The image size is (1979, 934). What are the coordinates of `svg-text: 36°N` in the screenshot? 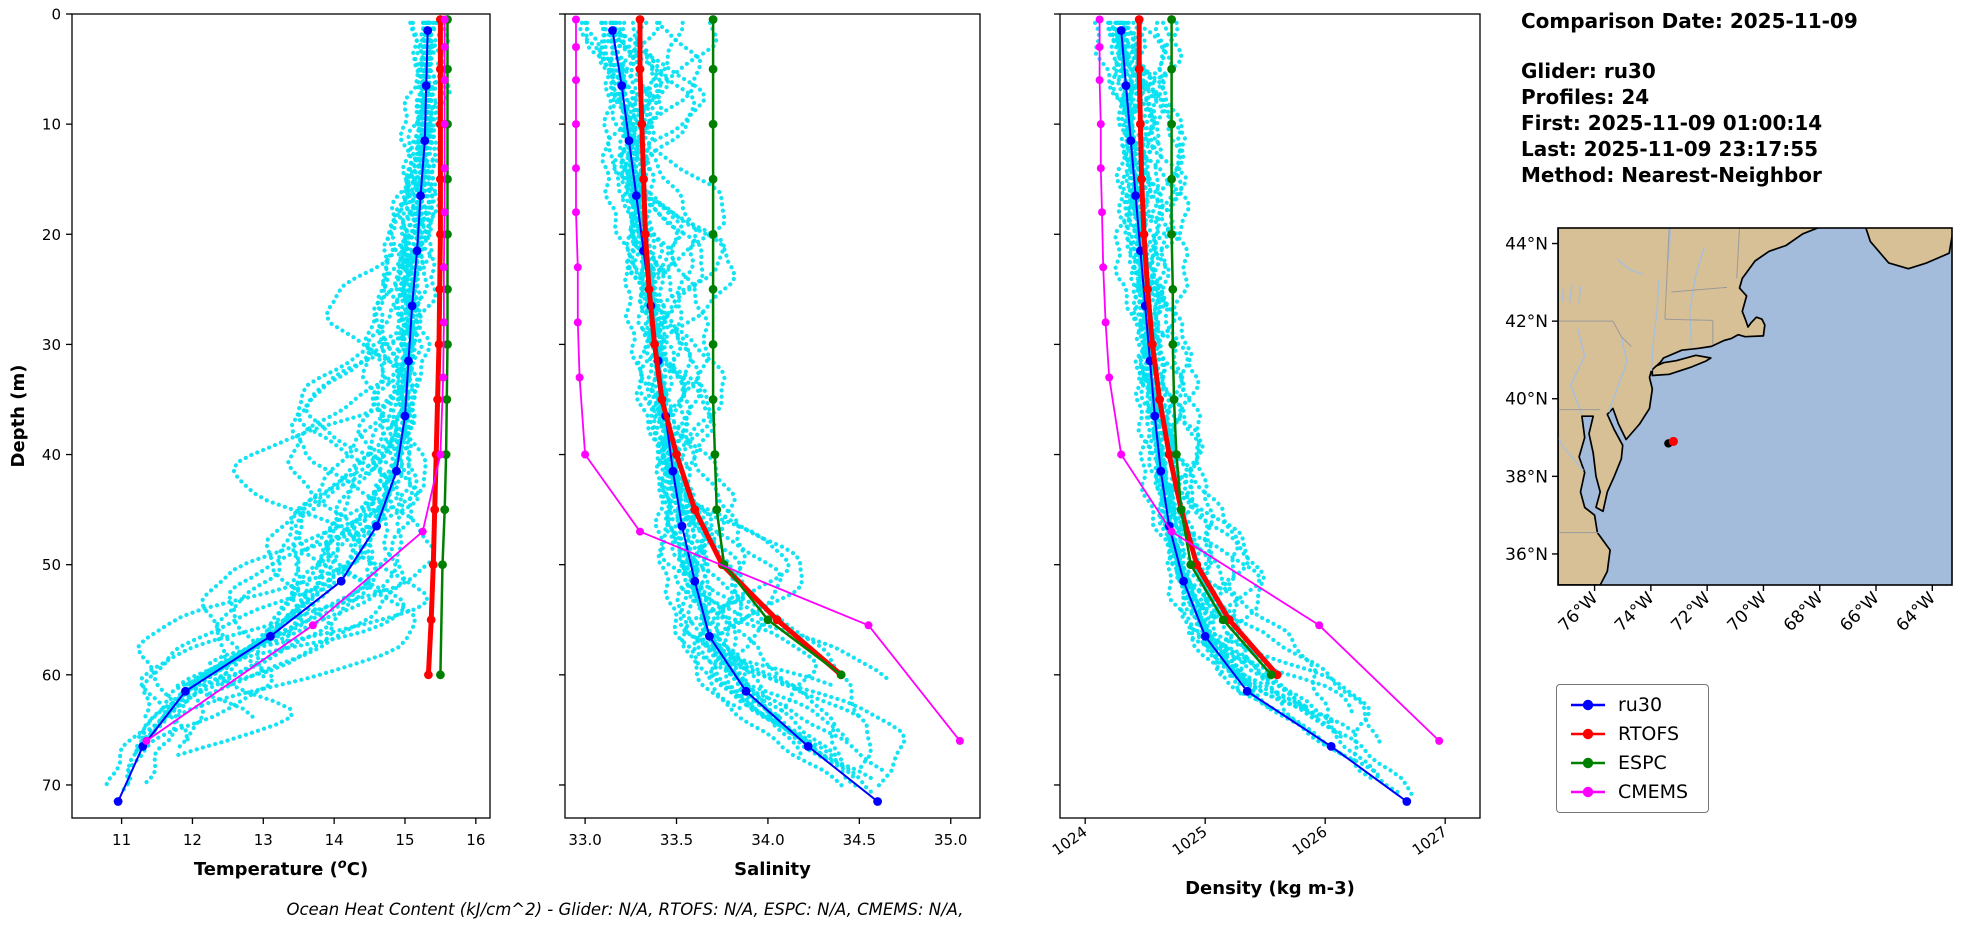 It's located at (1526, 555).